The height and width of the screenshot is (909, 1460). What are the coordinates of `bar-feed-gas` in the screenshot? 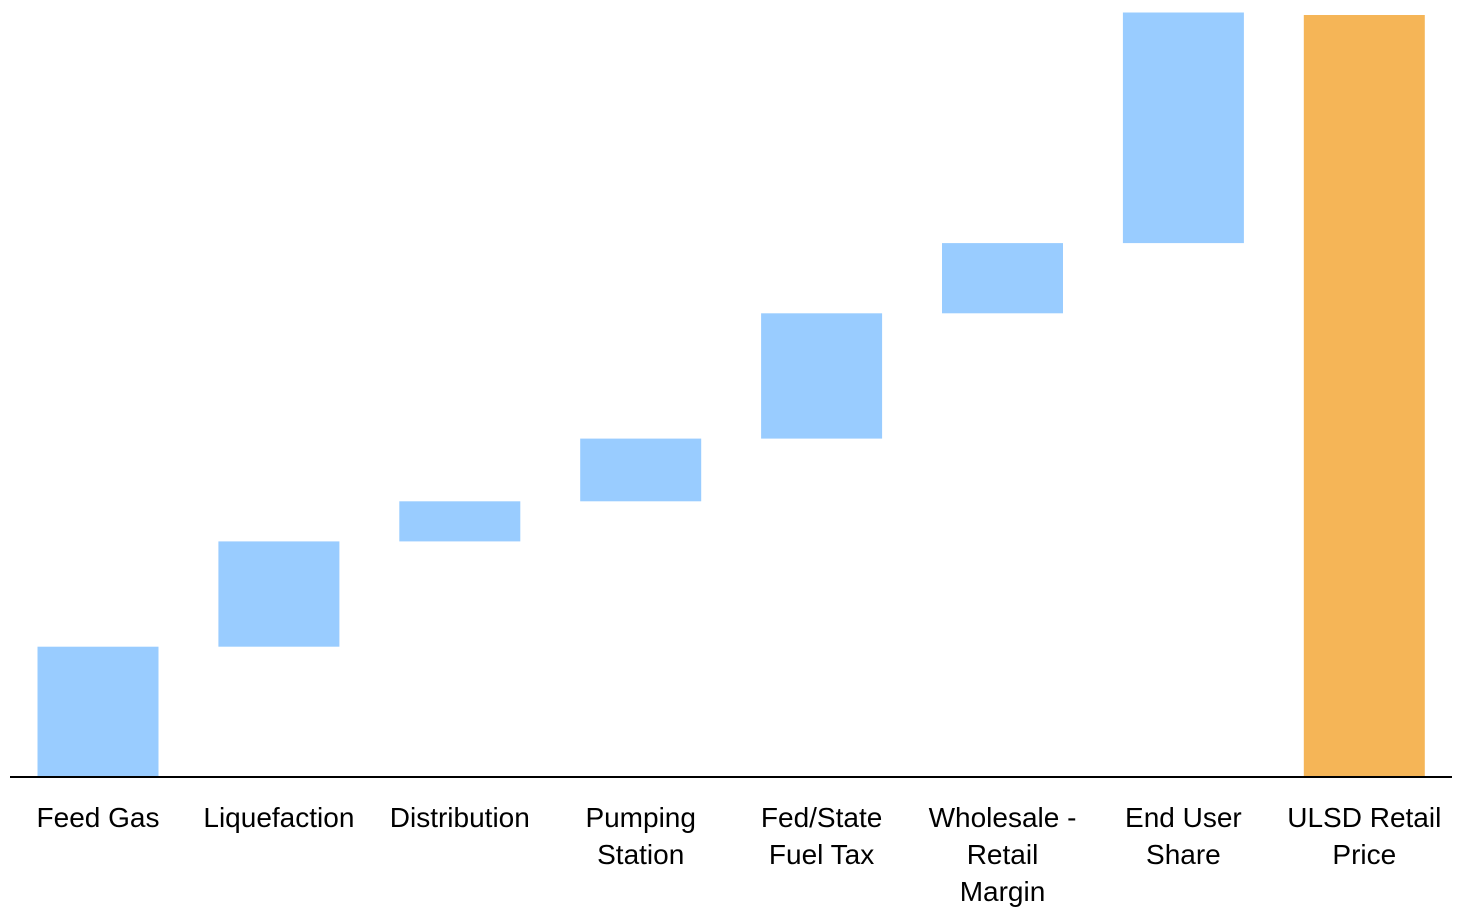 It's located at (98, 711).